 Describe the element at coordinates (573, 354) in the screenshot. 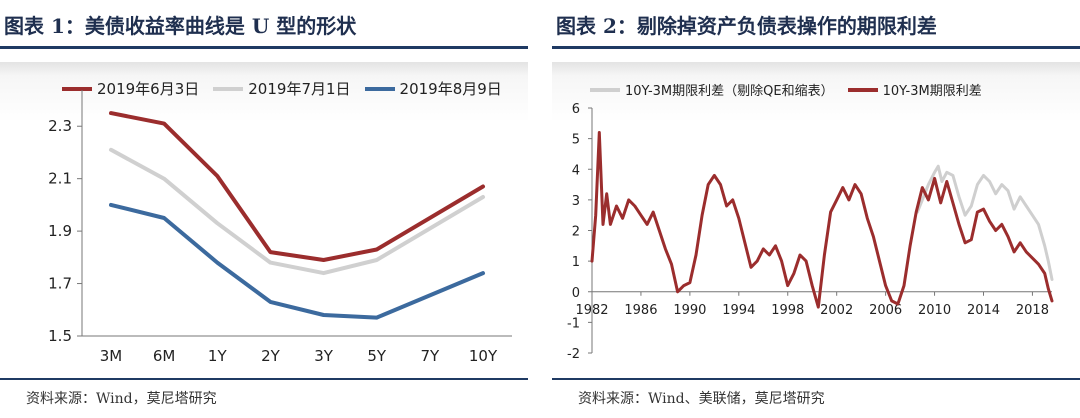

I see `y-tick-label: -2` at that location.